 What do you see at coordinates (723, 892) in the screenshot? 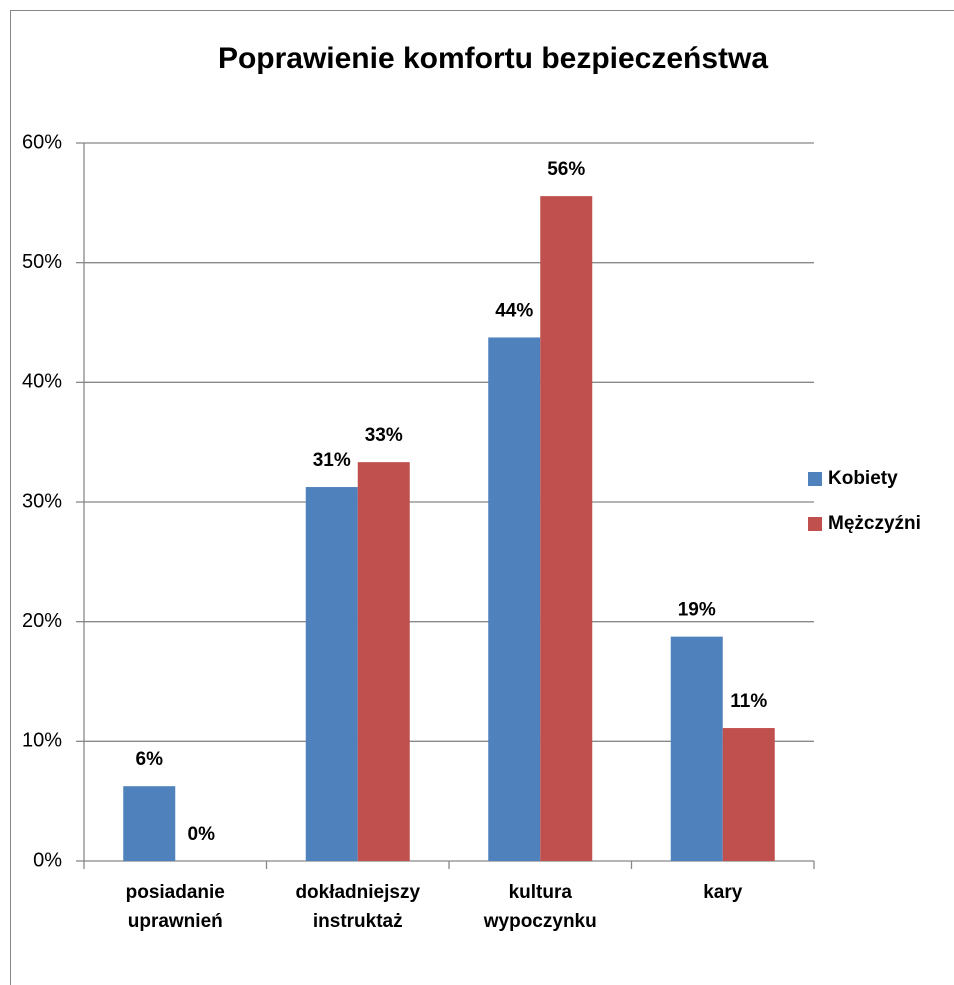
I see `x-tick-label: kary` at bounding box center [723, 892].